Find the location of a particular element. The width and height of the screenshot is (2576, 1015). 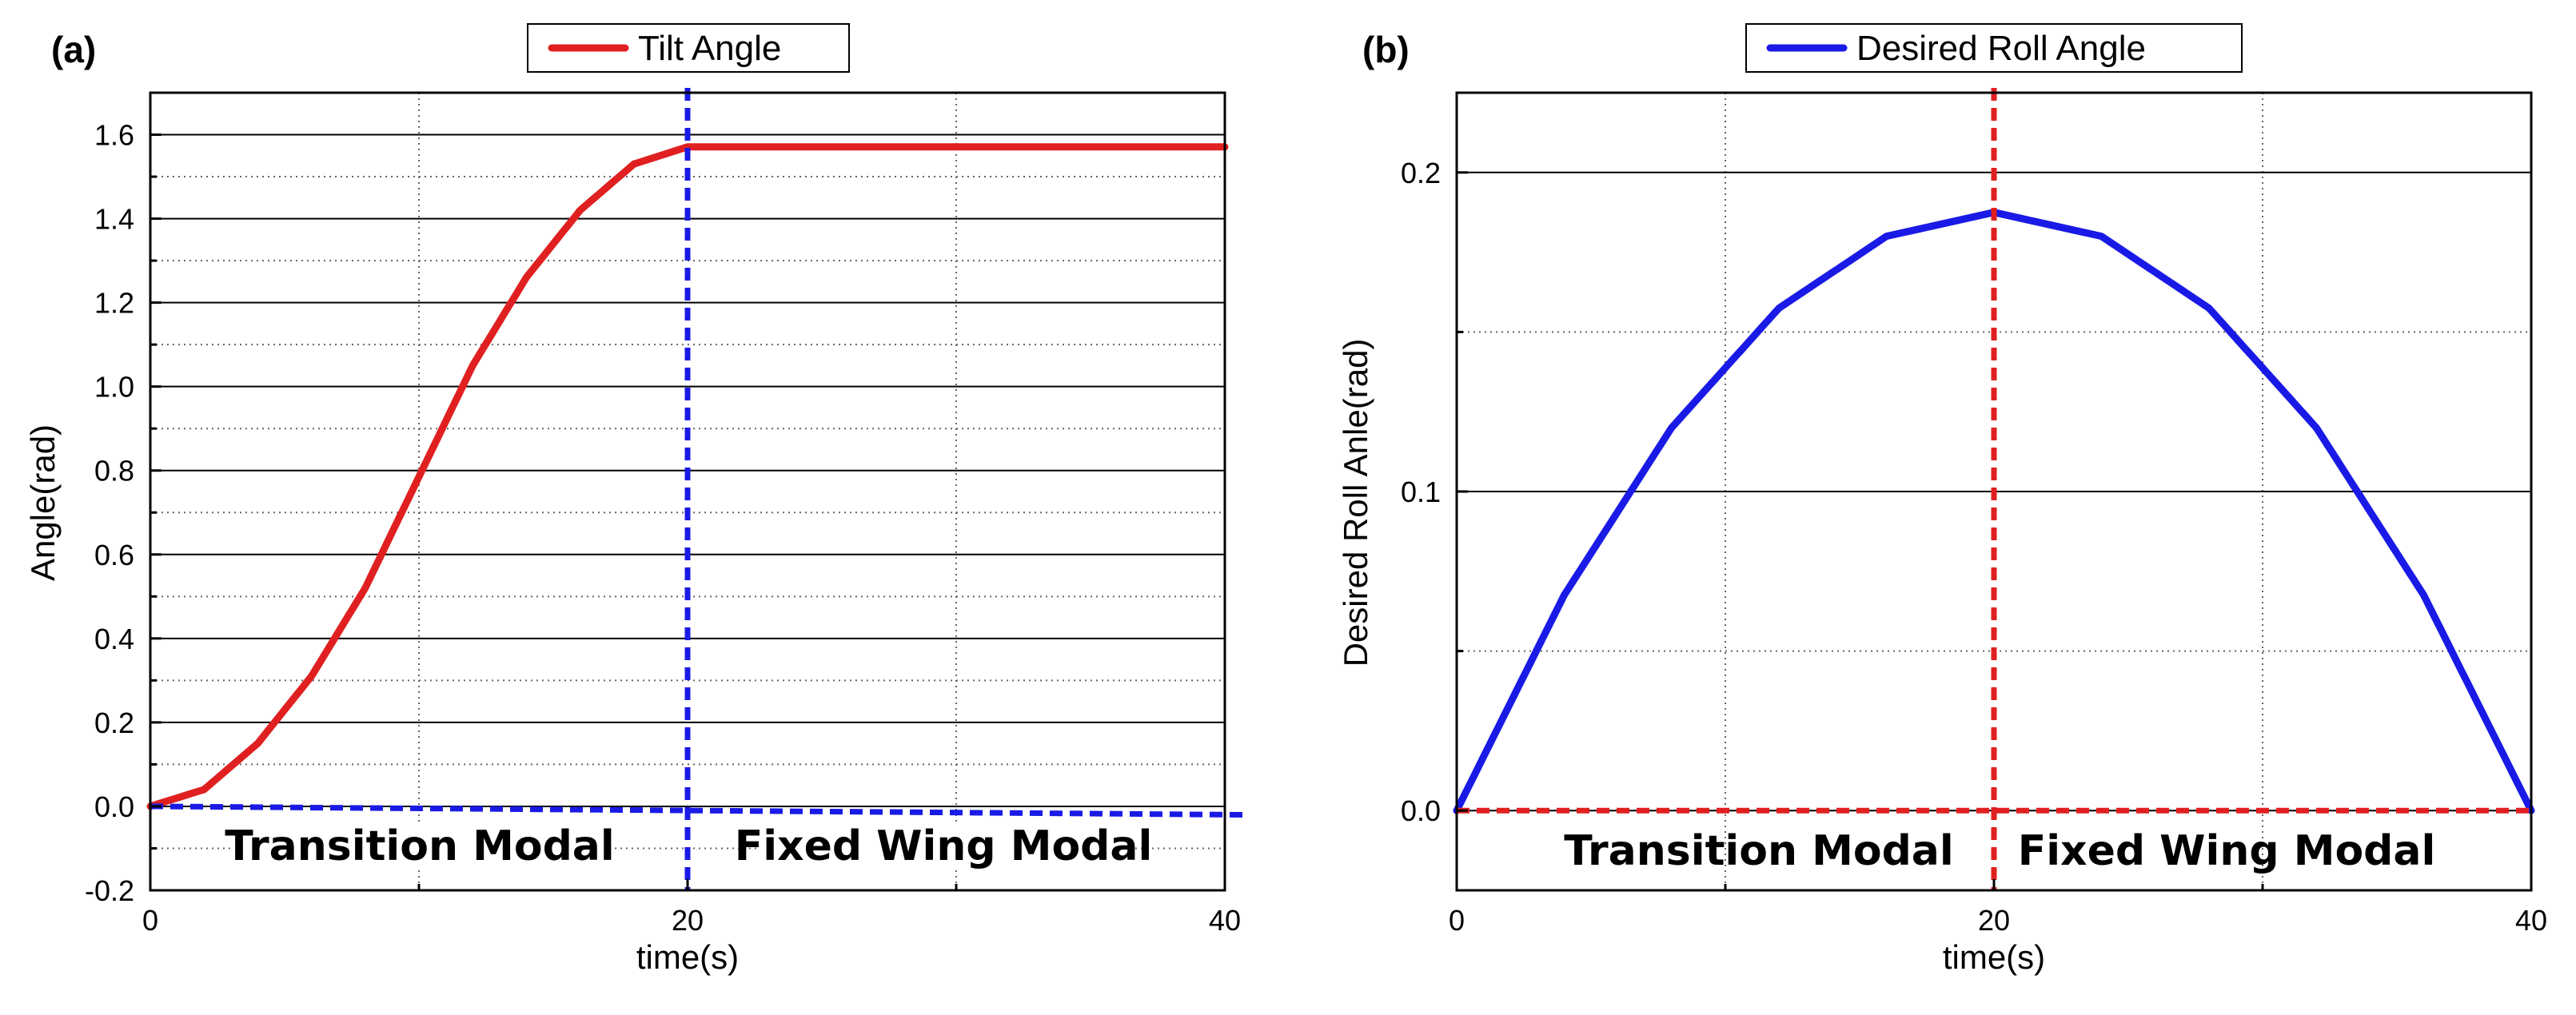

y-axis-label: Desired Roll Anle(rad) is located at coordinates (1355, 503).